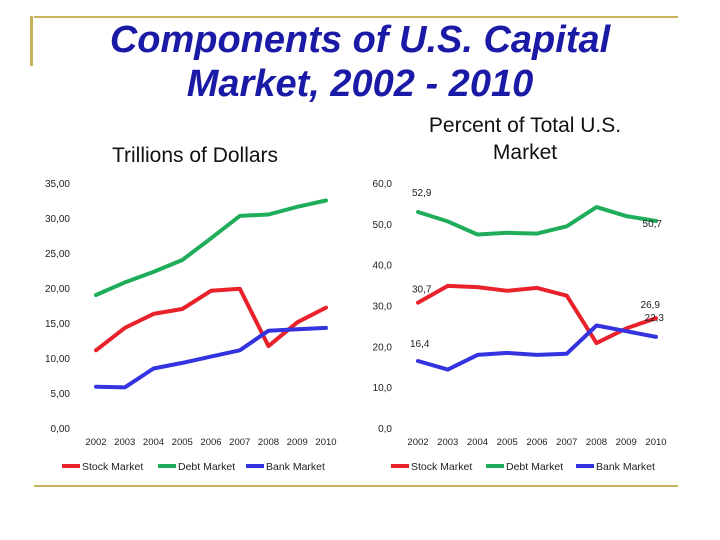 Image resolution: width=720 pixels, height=540 pixels. I want to click on y-tick-label: 30,0, so click(383, 307).